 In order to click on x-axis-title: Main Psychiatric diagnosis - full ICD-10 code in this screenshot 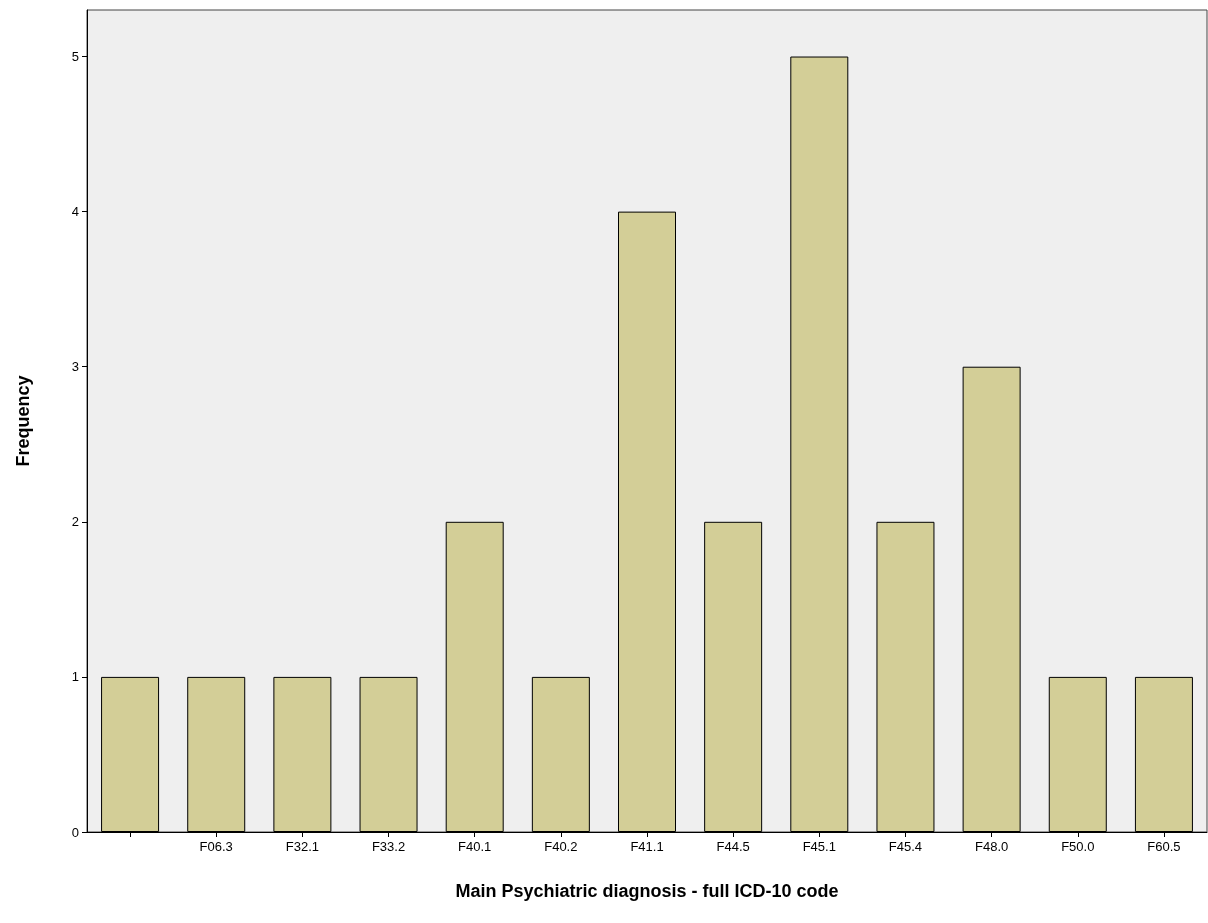, I will do `click(647, 891)`.